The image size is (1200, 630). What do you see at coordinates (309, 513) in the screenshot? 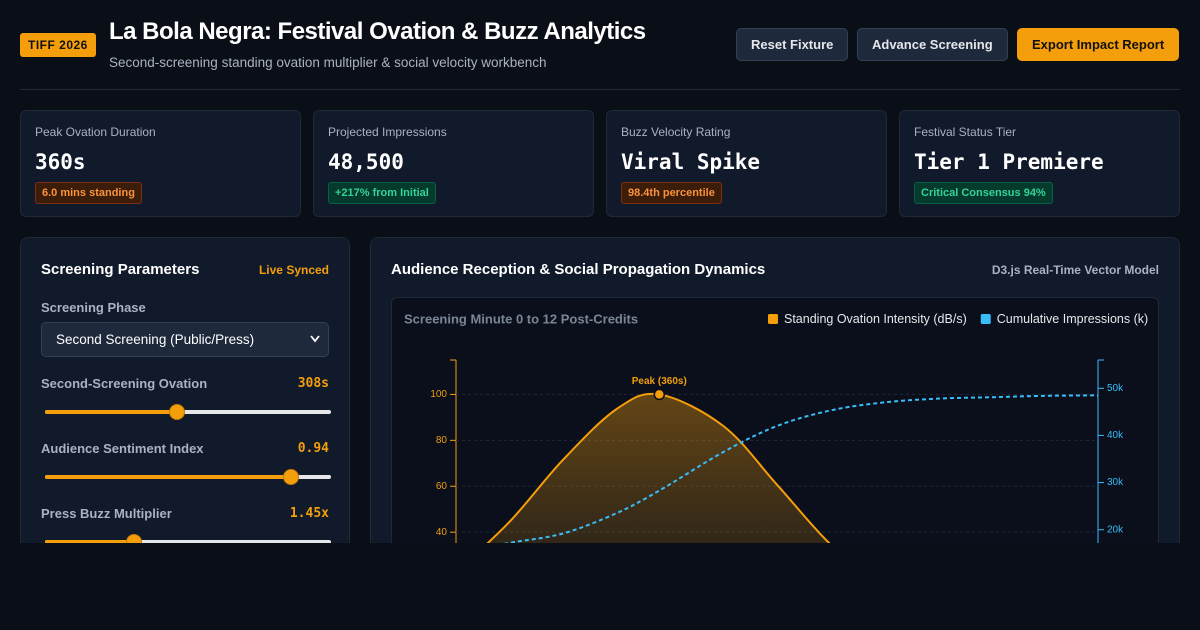
I see `slider-value: 1.45x` at bounding box center [309, 513].